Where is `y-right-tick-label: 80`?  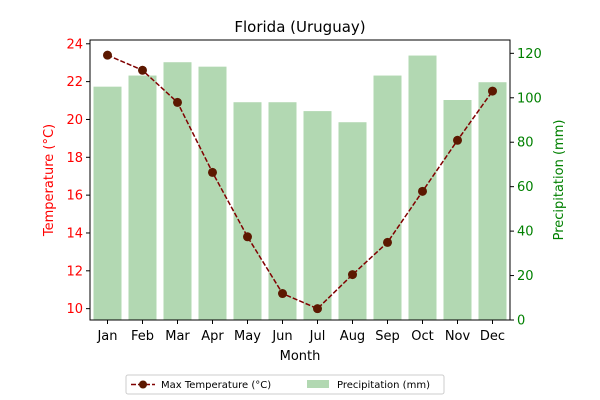
y-right-tick-label: 80 is located at coordinates (525, 143).